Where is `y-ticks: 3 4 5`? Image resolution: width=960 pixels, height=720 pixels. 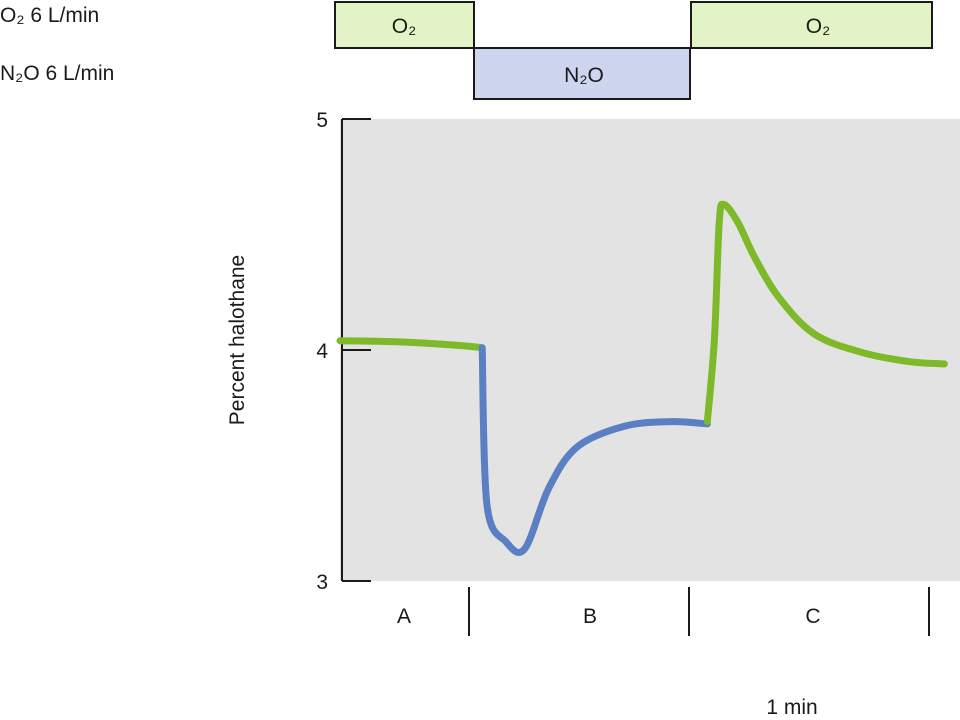
y-ticks: 3 4 5 is located at coordinates (343, 351).